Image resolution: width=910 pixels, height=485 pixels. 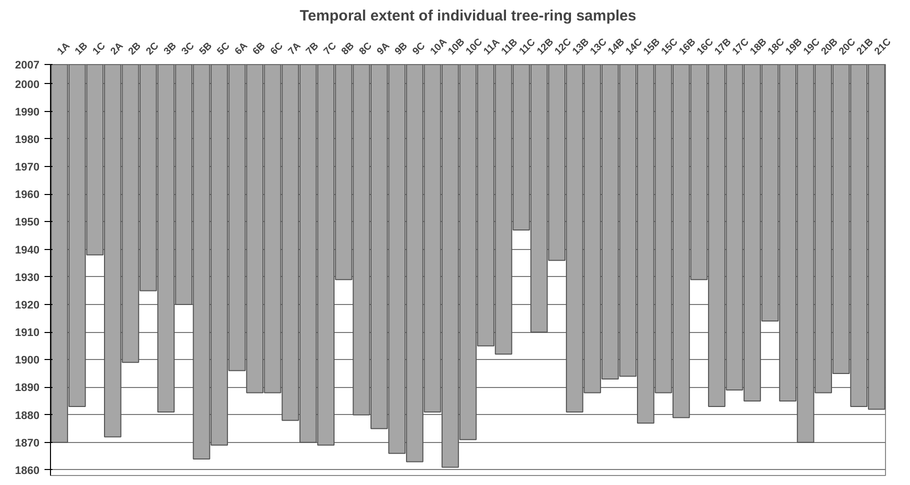 I want to click on y-tick-label: 1950, so click(x=27, y=222).